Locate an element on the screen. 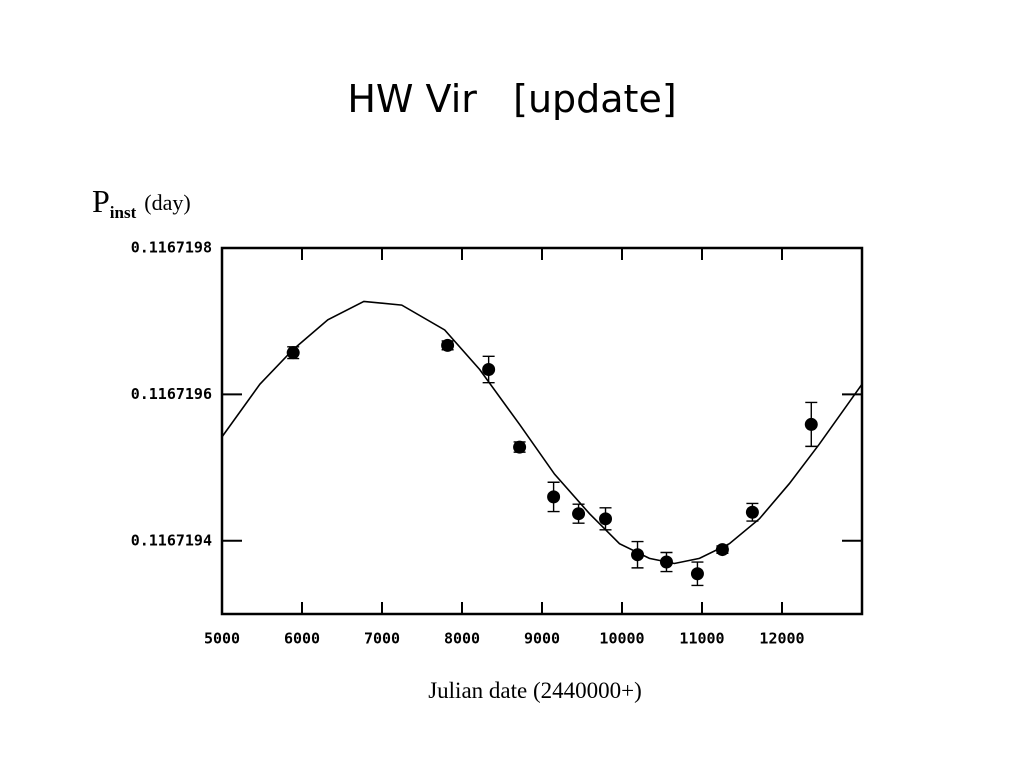  y-tick-label: 0.1167194 is located at coordinates (171, 540).